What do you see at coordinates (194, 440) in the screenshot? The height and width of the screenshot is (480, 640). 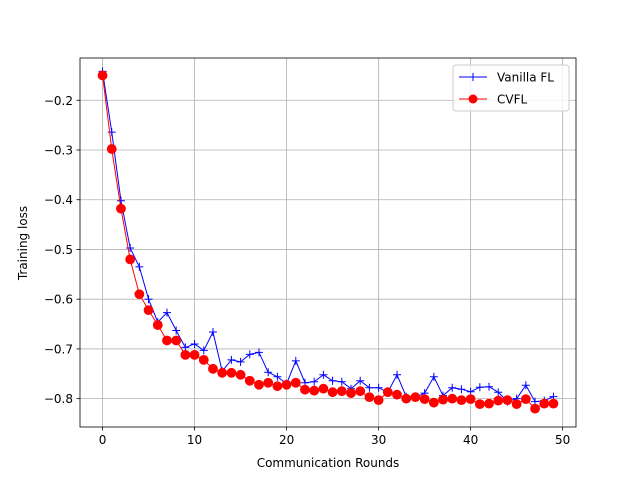 I see `x-tick-label: 10` at bounding box center [194, 440].